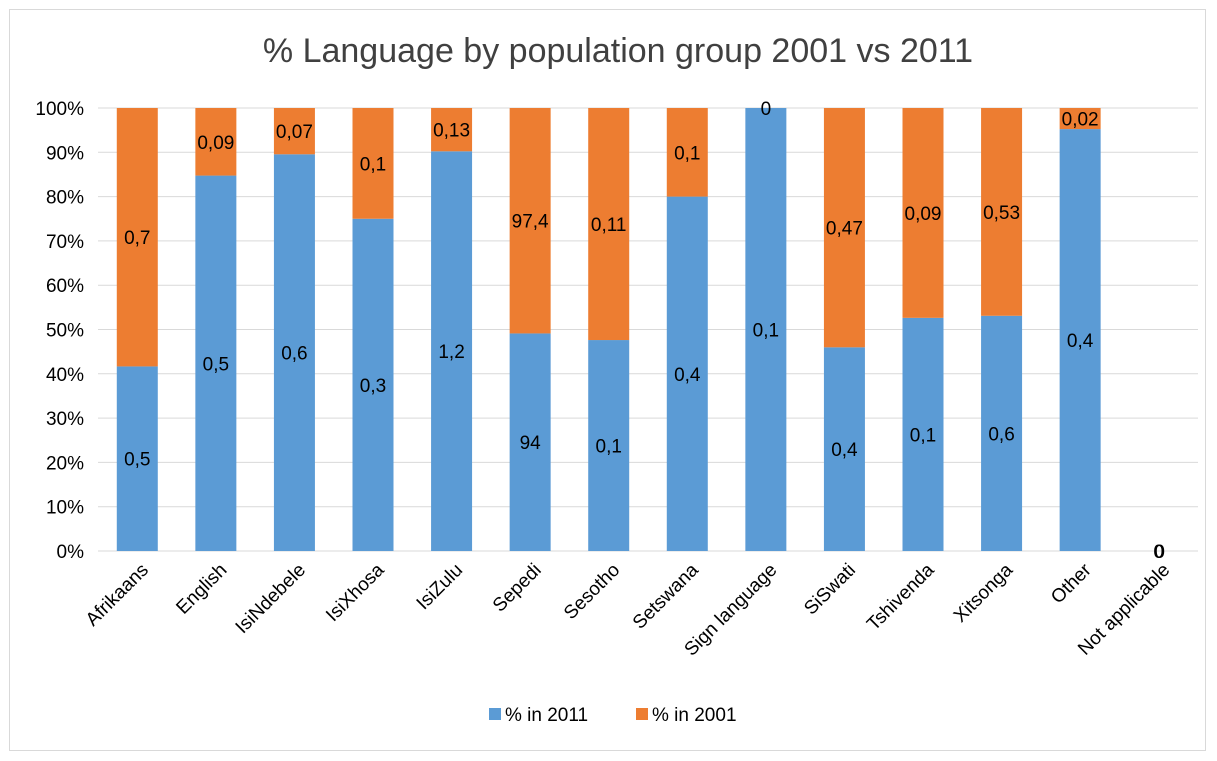 The height and width of the screenshot is (761, 1217). I want to click on data-label-2011: 94, so click(531, 443).